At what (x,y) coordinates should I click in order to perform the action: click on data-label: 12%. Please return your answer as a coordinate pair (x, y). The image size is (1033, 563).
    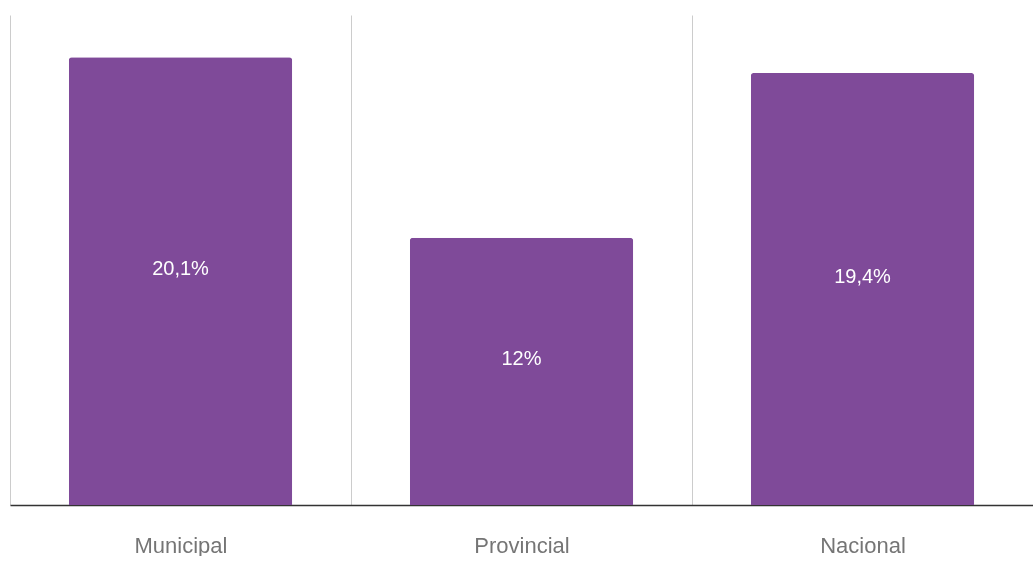
    Looking at the image, I should click on (521, 358).